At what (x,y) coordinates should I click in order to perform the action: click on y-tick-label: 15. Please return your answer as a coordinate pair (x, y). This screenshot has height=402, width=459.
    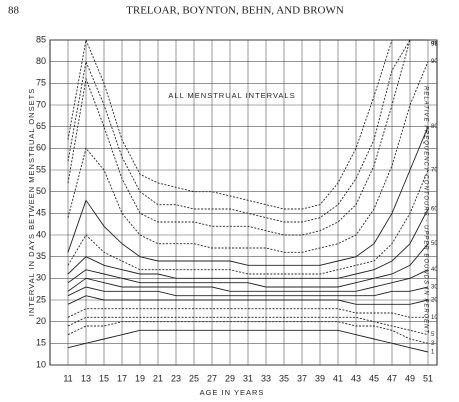
    Looking at the image, I should click on (41, 343).